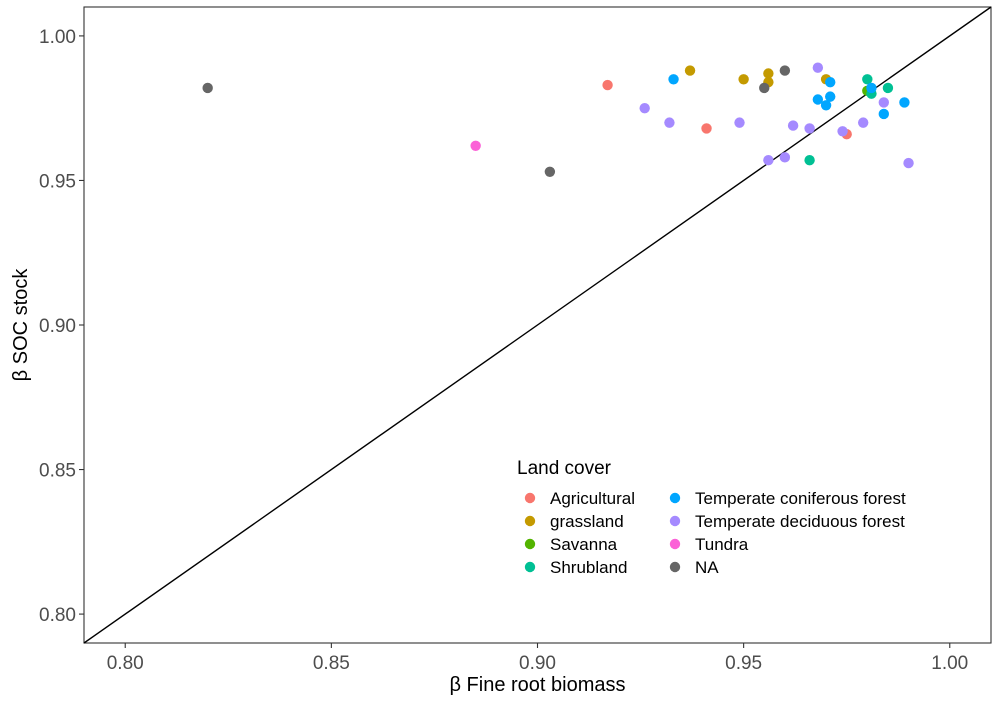 The height and width of the screenshot is (706, 1000). I want to click on y-tick-label: 0.95, so click(57, 181).